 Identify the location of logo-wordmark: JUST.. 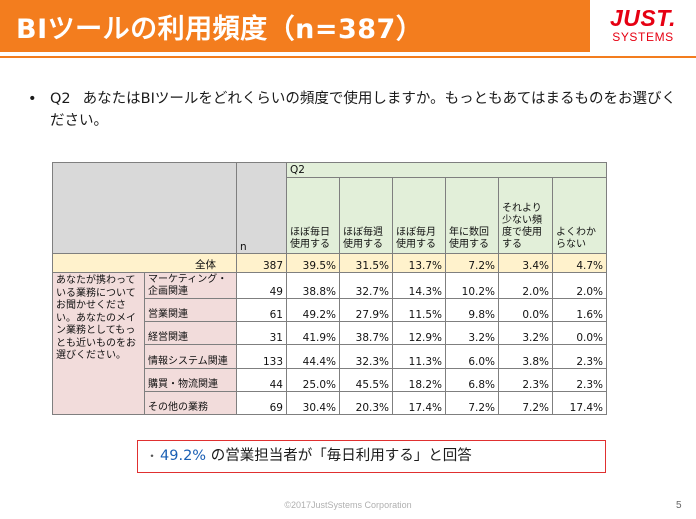
(643, 18).